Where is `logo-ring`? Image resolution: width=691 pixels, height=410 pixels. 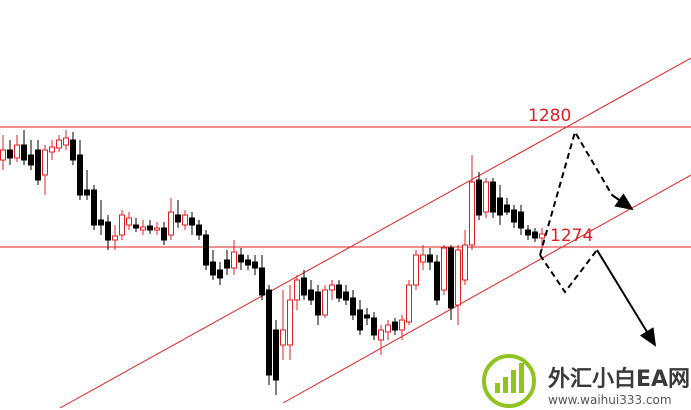
logo-ring is located at coordinates (509, 381).